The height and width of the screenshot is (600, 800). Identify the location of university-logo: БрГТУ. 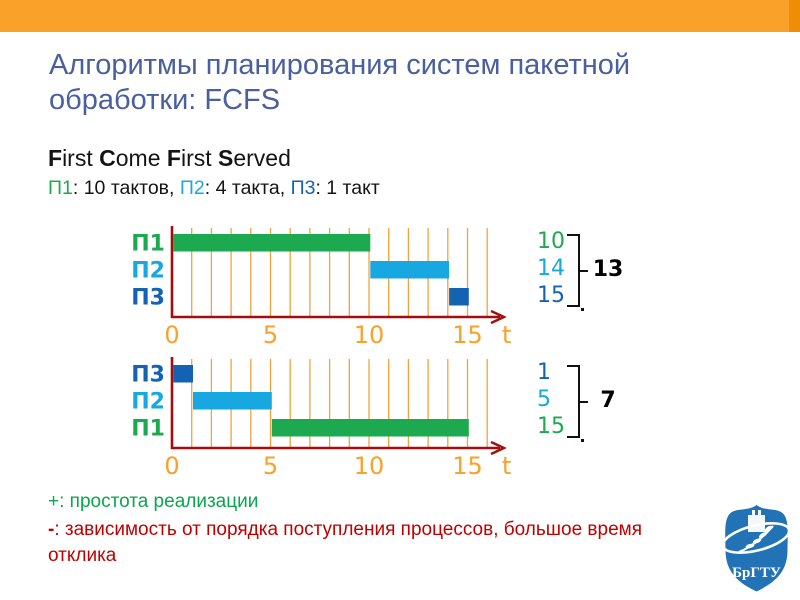
(756, 548).